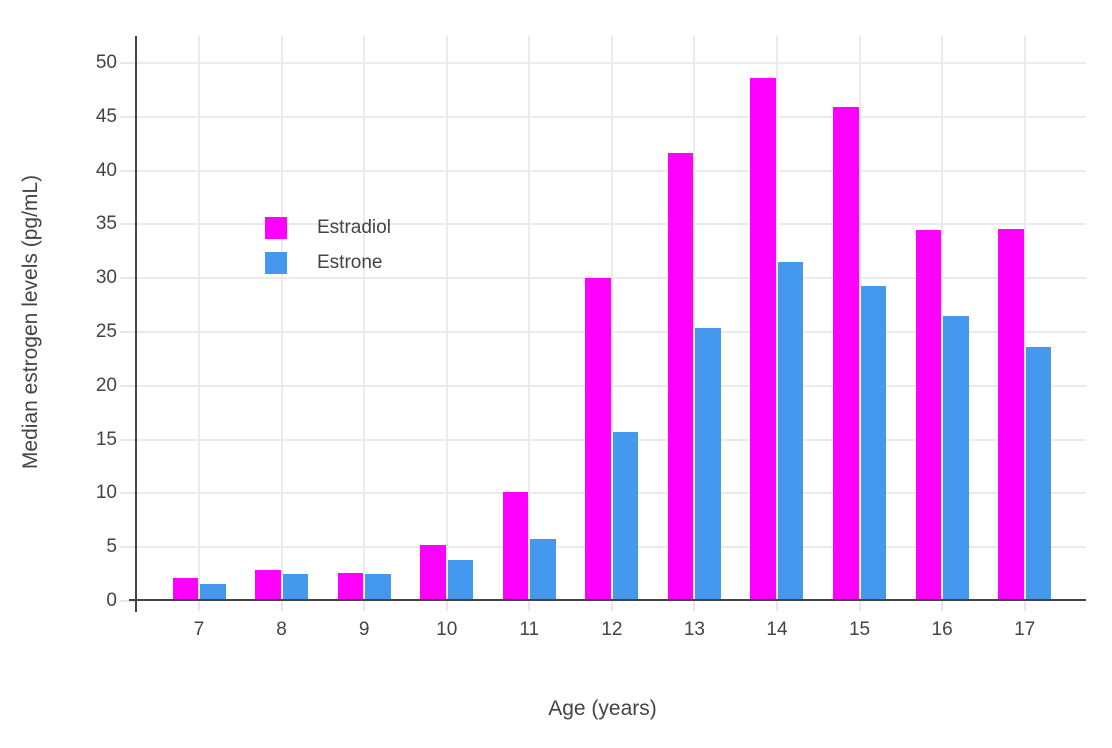 The height and width of the screenshot is (748, 1112). What do you see at coordinates (199, 629) in the screenshot?
I see `x-tick-label: 7` at bounding box center [199, 629].